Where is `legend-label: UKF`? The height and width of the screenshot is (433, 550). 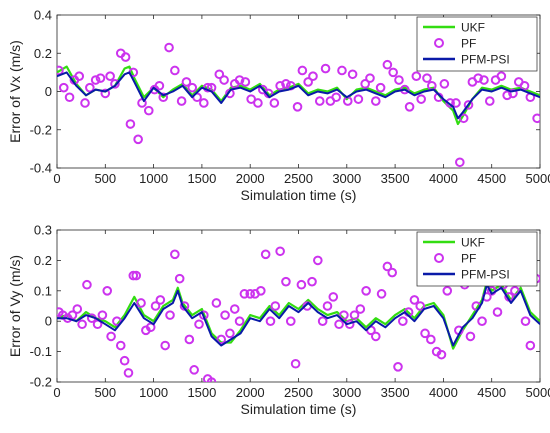
legend-label: UKF is located at coordinates (473, 243).